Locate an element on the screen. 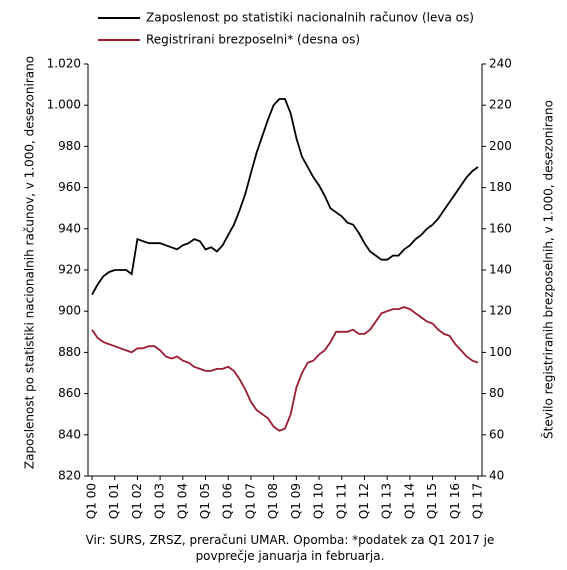 This screenshot has height=570, width=567. y-tick-label: 940 is located at coordinates (69, 228).